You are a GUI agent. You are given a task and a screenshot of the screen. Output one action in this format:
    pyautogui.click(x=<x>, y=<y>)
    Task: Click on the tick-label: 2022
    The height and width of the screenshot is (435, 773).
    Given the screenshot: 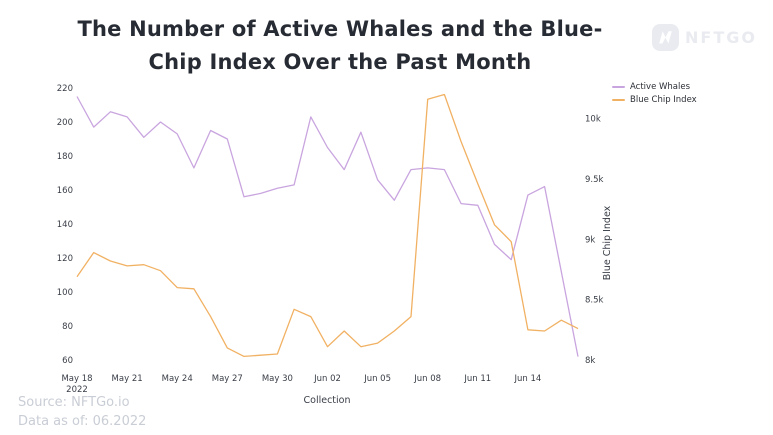 What is the action you would take?
    pyautogui.click(x=77, y=390)
    